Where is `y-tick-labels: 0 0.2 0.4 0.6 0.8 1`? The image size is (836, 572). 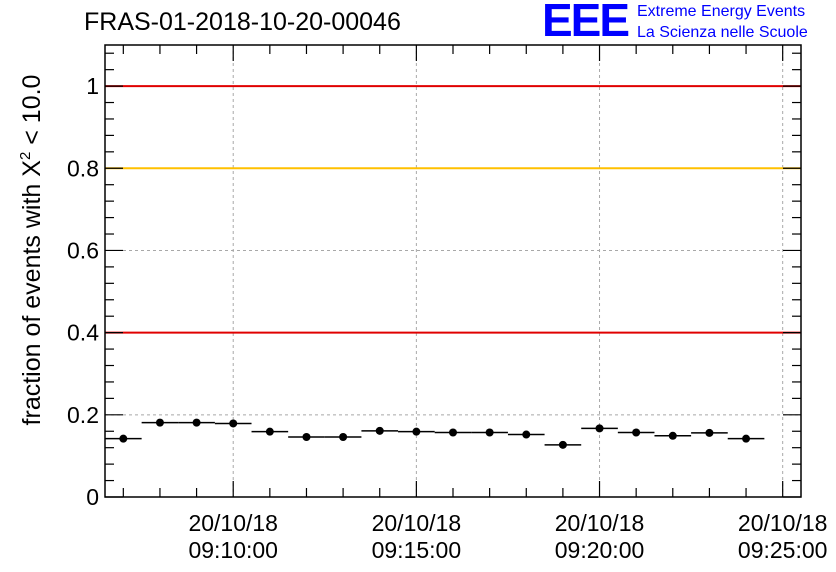 y-tick-labels: 0 0.2 0.4 0.6 0.8 1 is located at coordinates (83, 291).